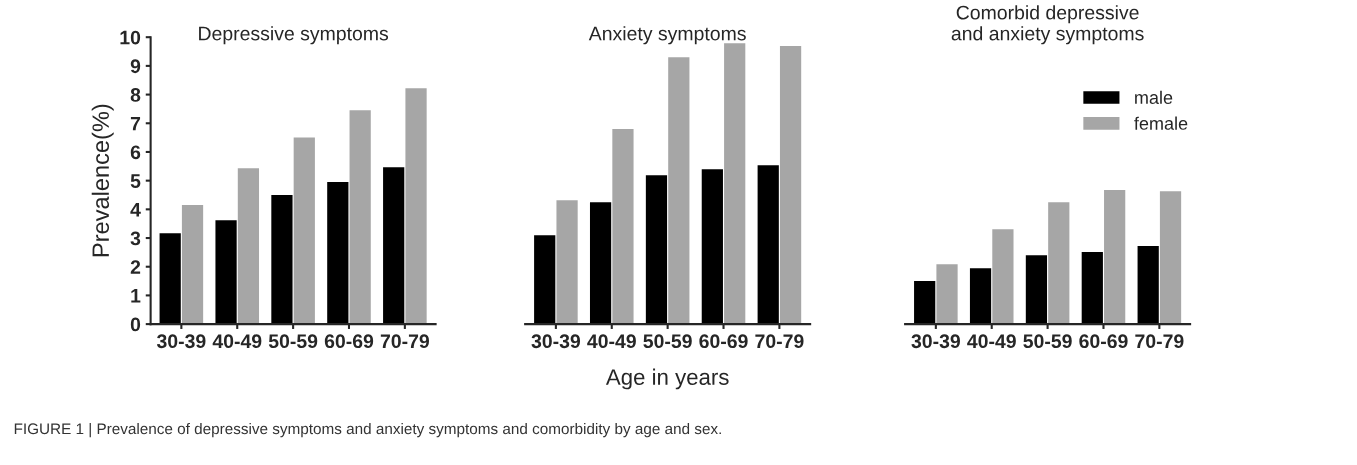  Describe the element at coordinates (667, 379) in the screenshot. I see `x-axis-title: Age in years` at that location.